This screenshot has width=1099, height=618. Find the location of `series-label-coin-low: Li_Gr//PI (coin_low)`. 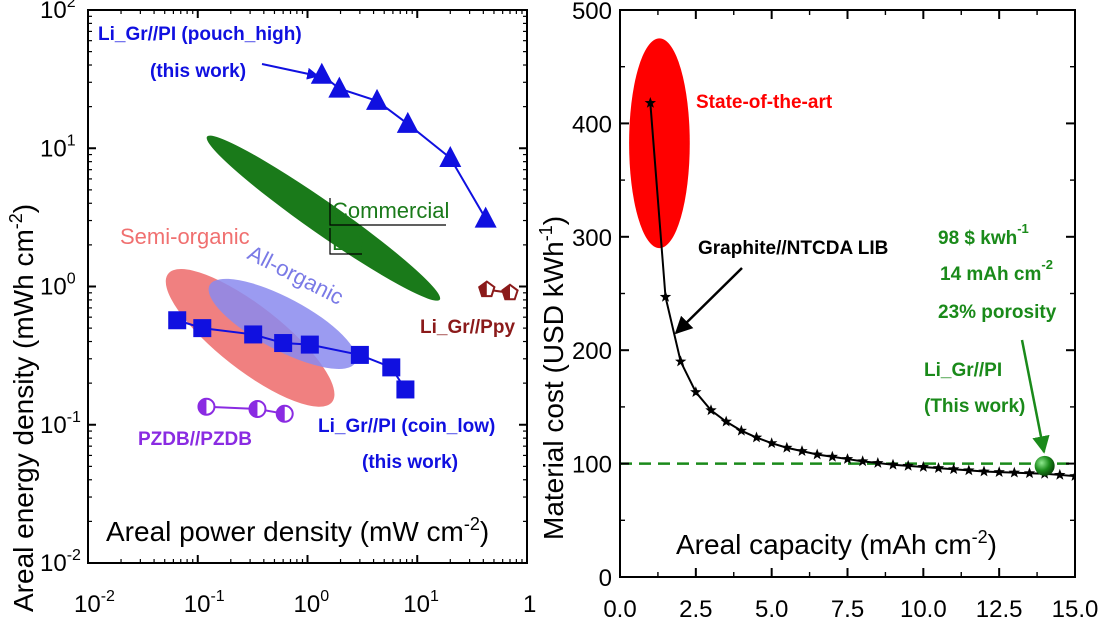

series-label-coin-low: Li_Gr//PI (coin_low) is located at coordinates (406, 426).